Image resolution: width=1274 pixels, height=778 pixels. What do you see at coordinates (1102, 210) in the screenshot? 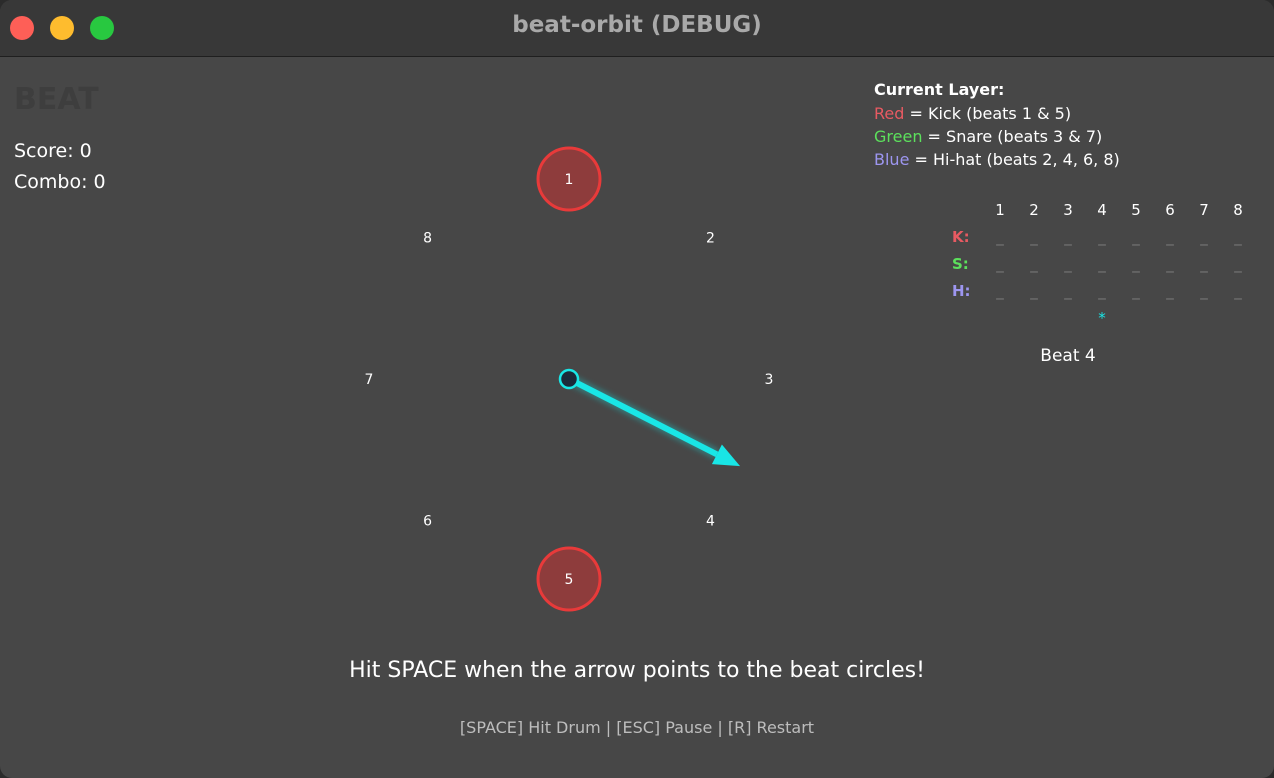
I see `grid-column-header: 4` at bounding box center [1102, 210].